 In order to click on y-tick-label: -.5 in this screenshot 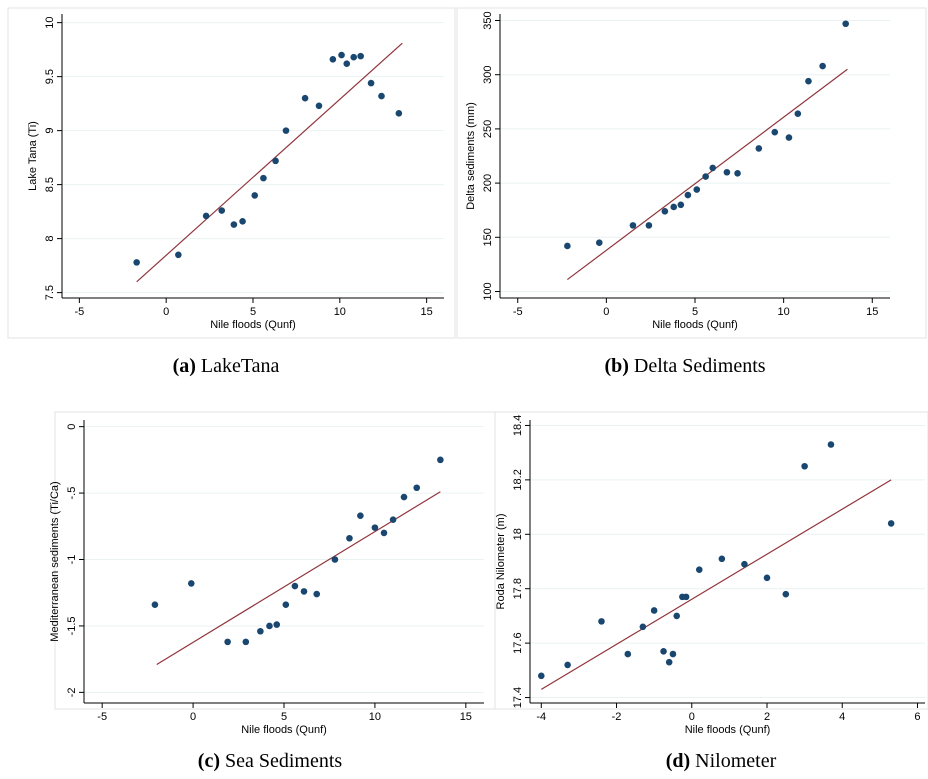, I will do `click(72, 493)`.